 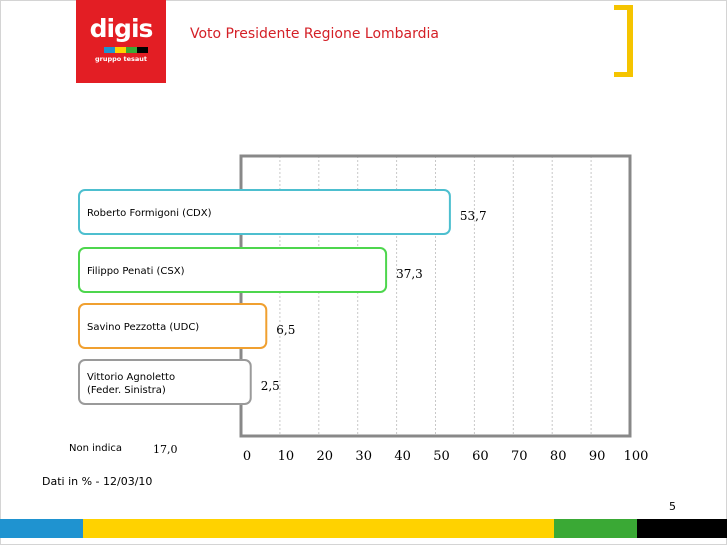 I want to click on bar-value-label: 37,3, so click(x=409, y=274).